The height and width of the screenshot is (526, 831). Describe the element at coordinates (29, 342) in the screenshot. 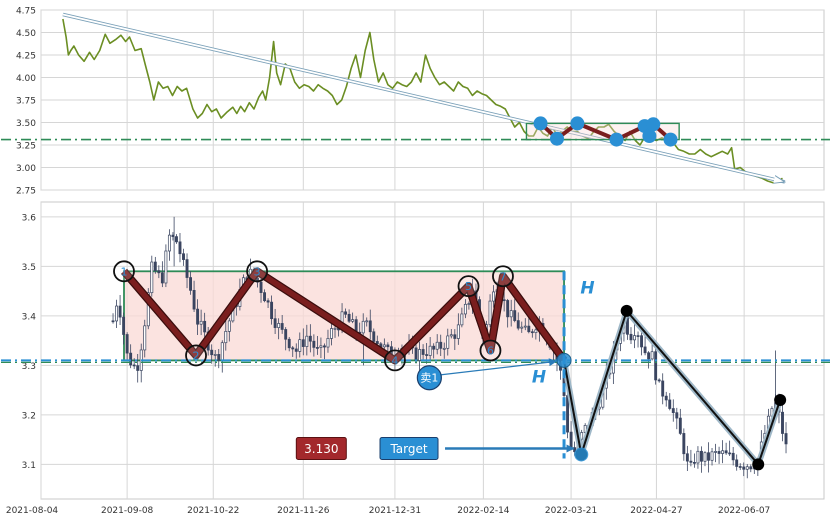

I see `detail-y-ticks: 3.1 3.2 3.3 3.4 3.5 3.6` at that location.